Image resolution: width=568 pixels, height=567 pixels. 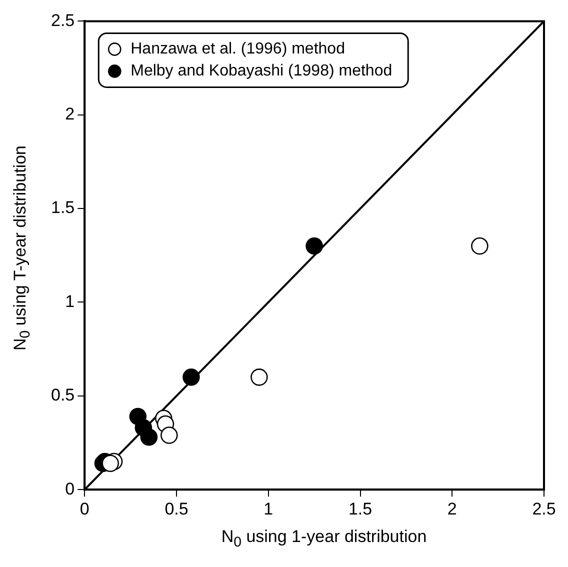 I want to click on y-tick-label: 0.5, so click(x=62, y=395).